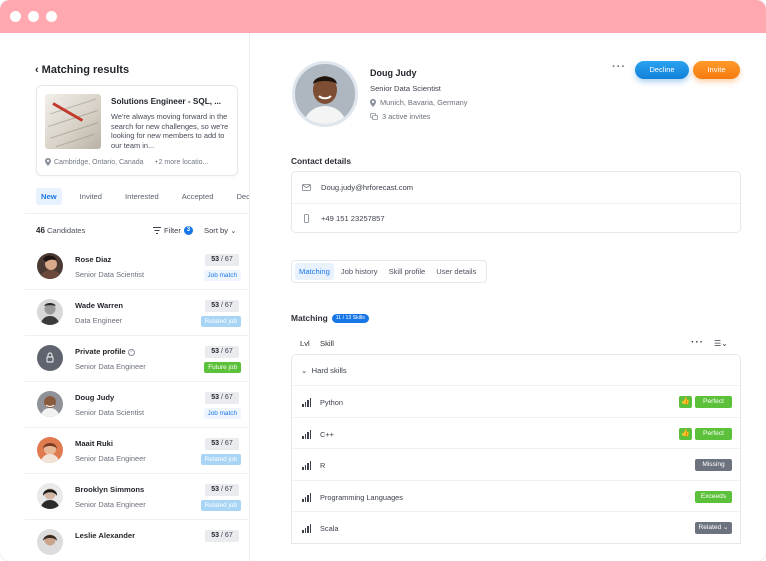 The image size is (766, 561). I want to click on candidate-role: Data Engineer, so click(99, 320).